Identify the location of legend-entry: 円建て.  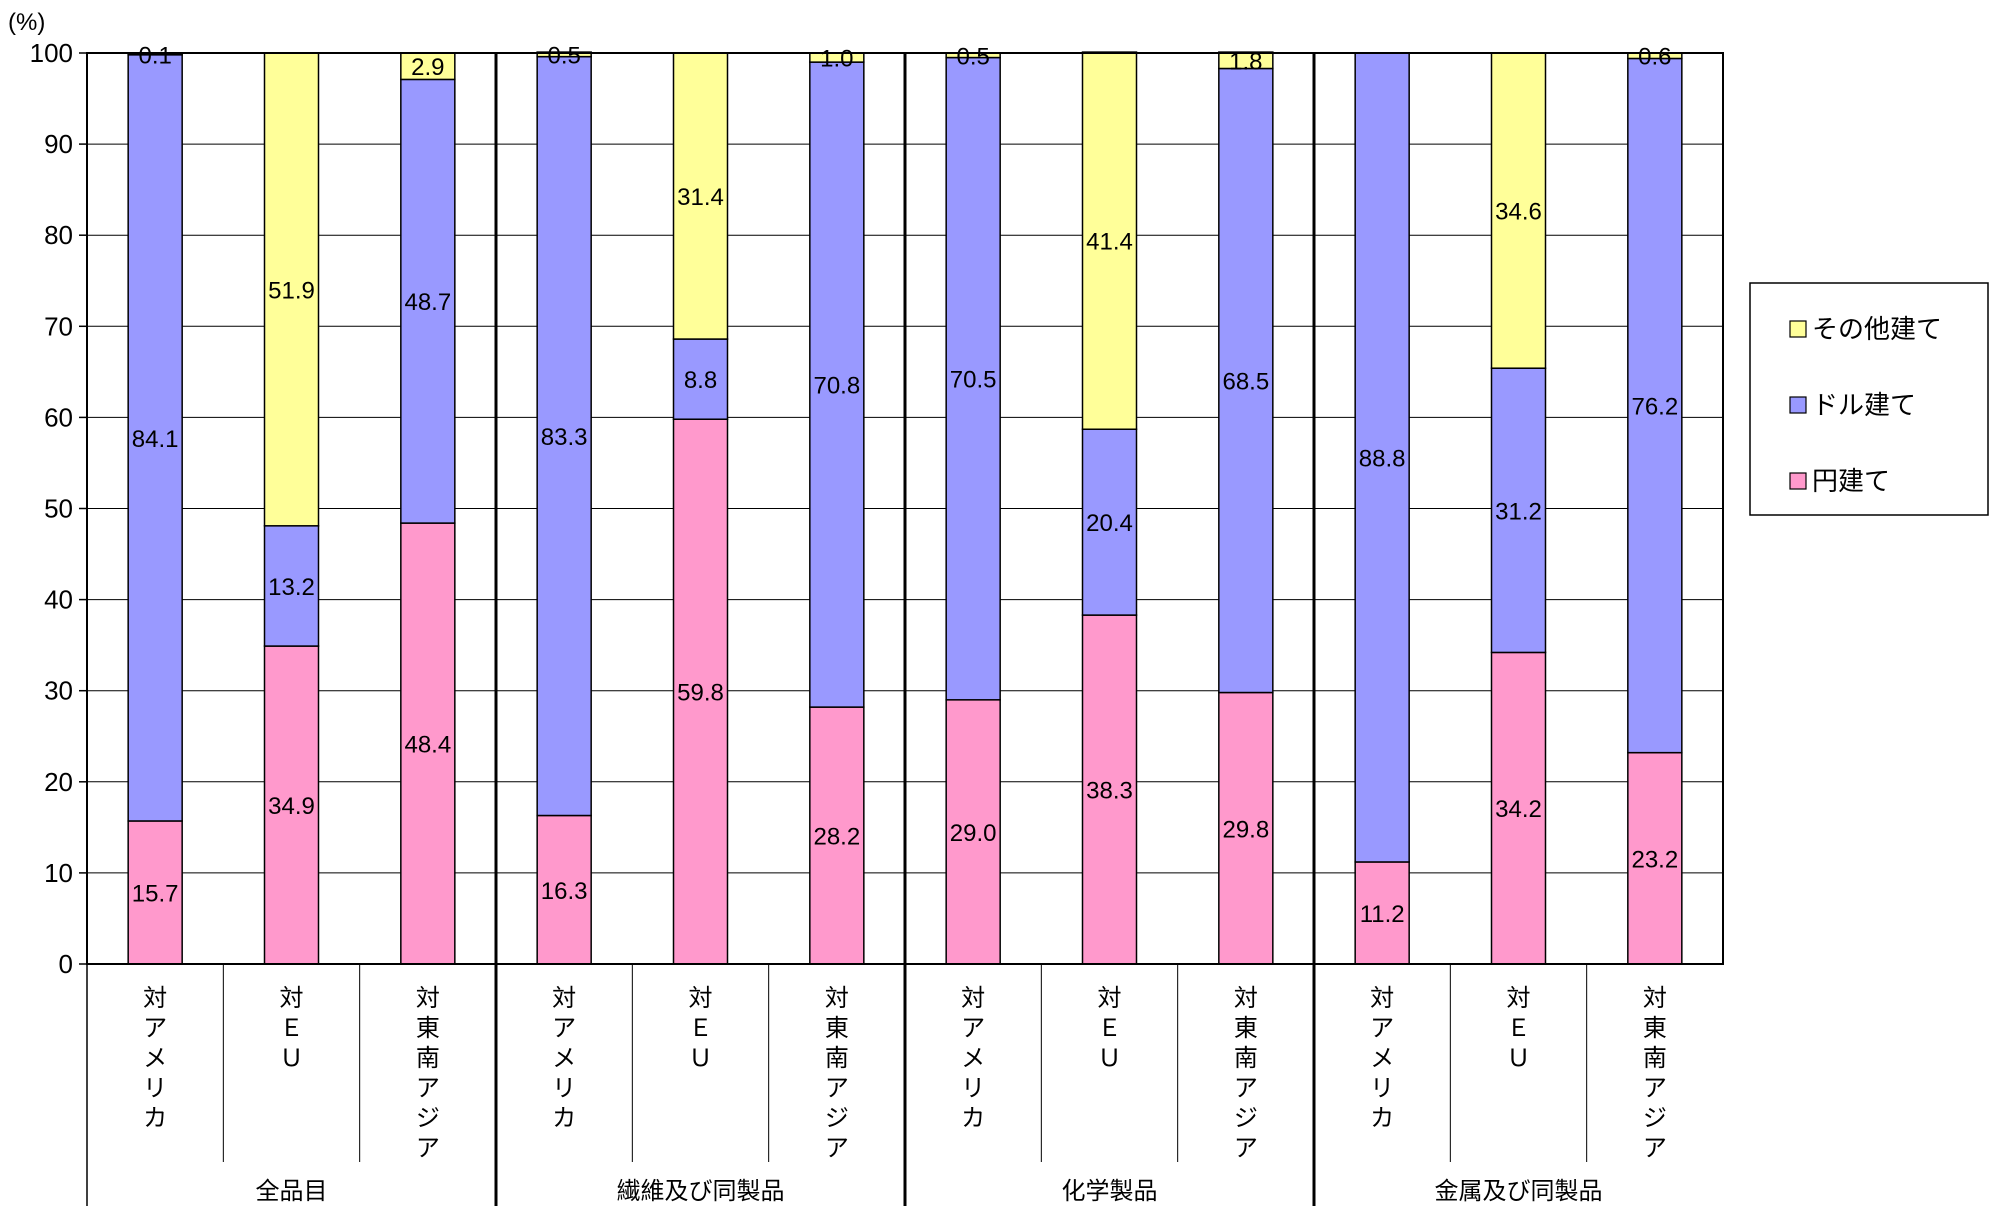
(1851, 481).